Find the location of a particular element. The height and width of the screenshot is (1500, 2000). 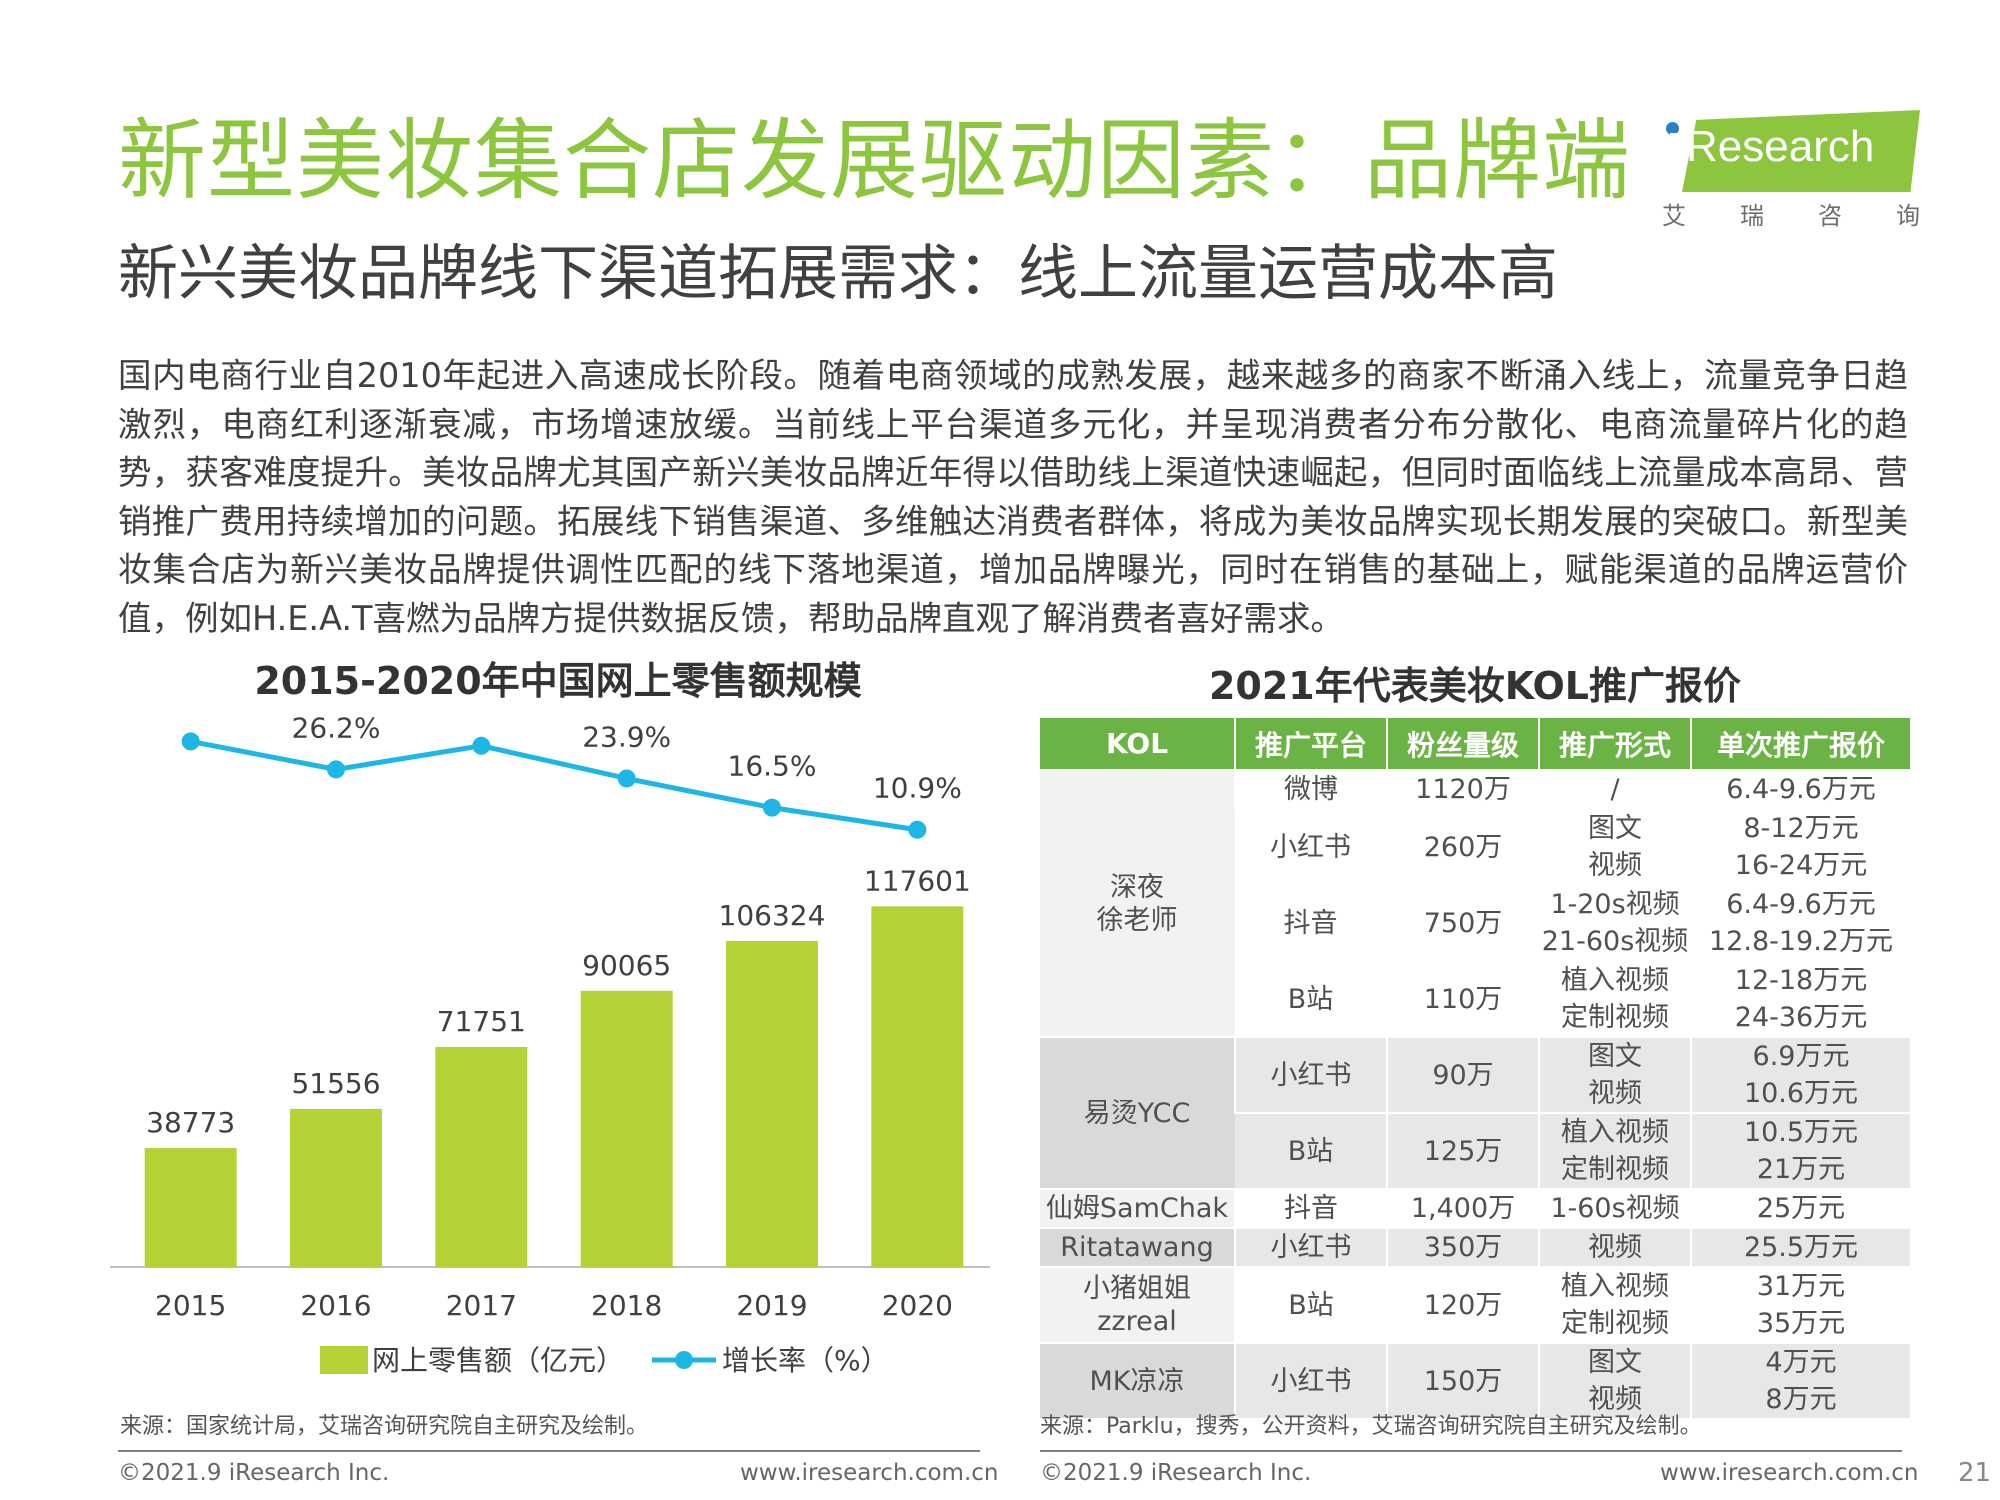

table-row: 深夜 徐老师 微博 1120万/6.4-9.6万元 is located at coordinates (1475, 903).